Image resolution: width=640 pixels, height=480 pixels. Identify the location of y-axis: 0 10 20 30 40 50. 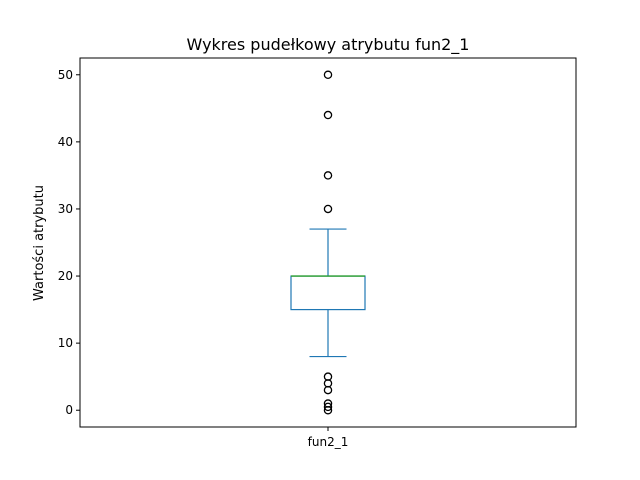
(69, 242).